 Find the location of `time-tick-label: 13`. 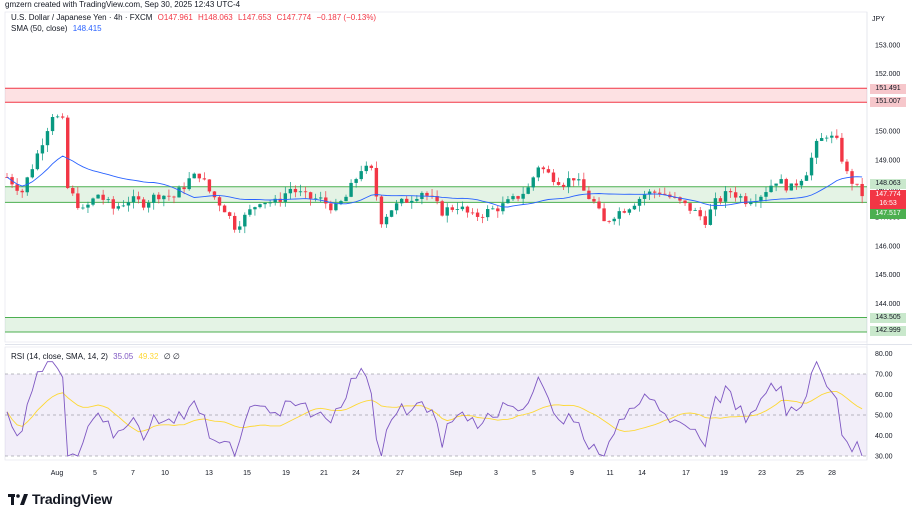

time-tick-label: 13 is located at coordinates (209, 473).